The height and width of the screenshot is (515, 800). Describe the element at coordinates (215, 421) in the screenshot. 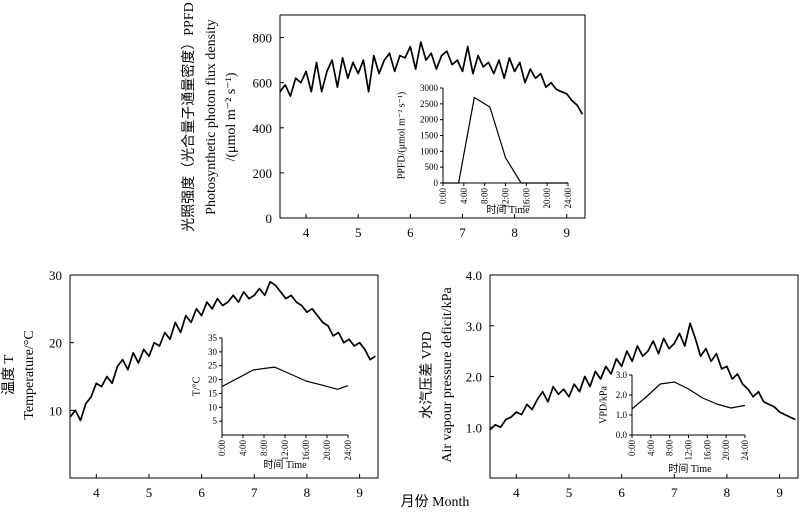

I see `inset-y-tick-label: 5` at that location.